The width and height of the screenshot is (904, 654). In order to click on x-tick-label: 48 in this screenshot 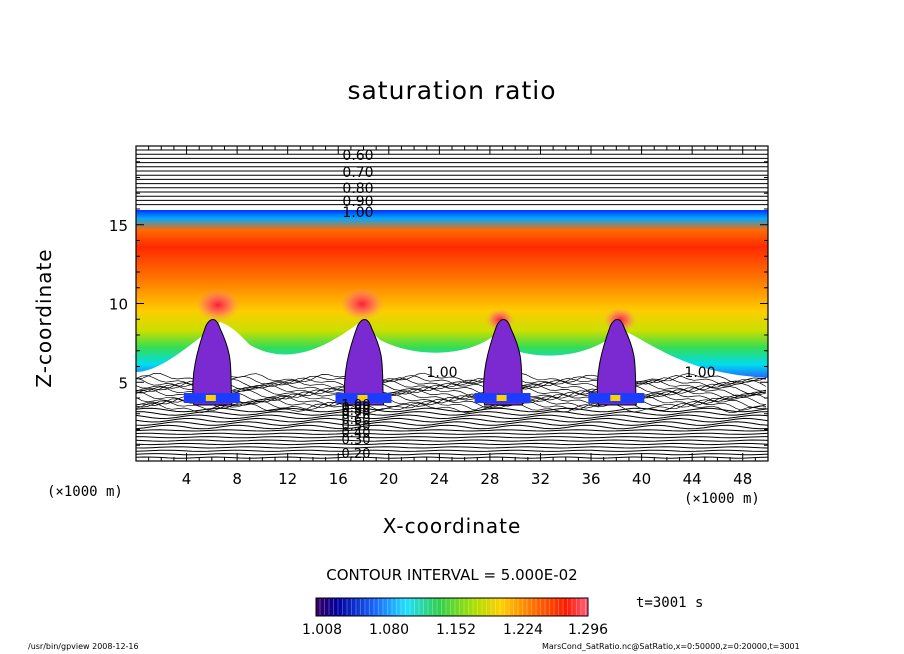, I will do `click(742, 479)`.